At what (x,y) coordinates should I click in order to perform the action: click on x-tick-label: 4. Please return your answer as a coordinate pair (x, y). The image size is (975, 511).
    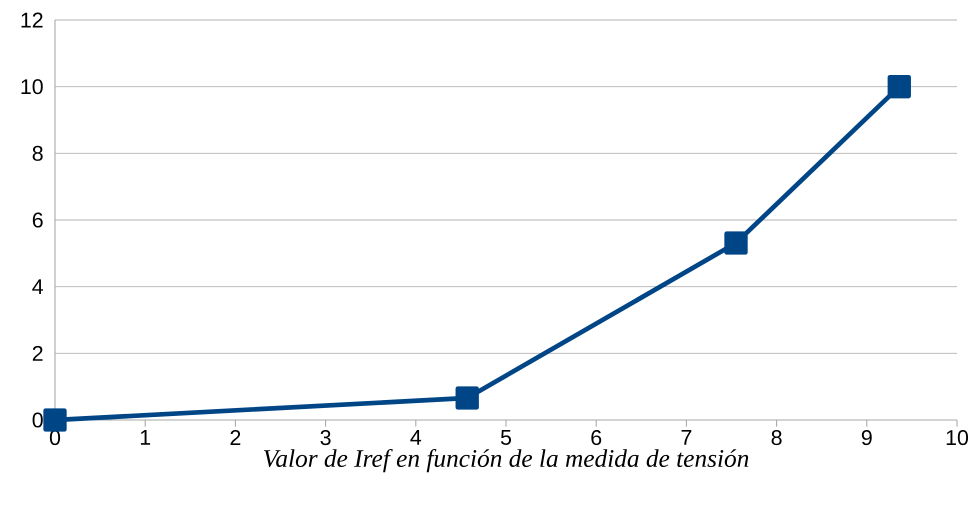
    Looking at the image, I should click on (416, 437).